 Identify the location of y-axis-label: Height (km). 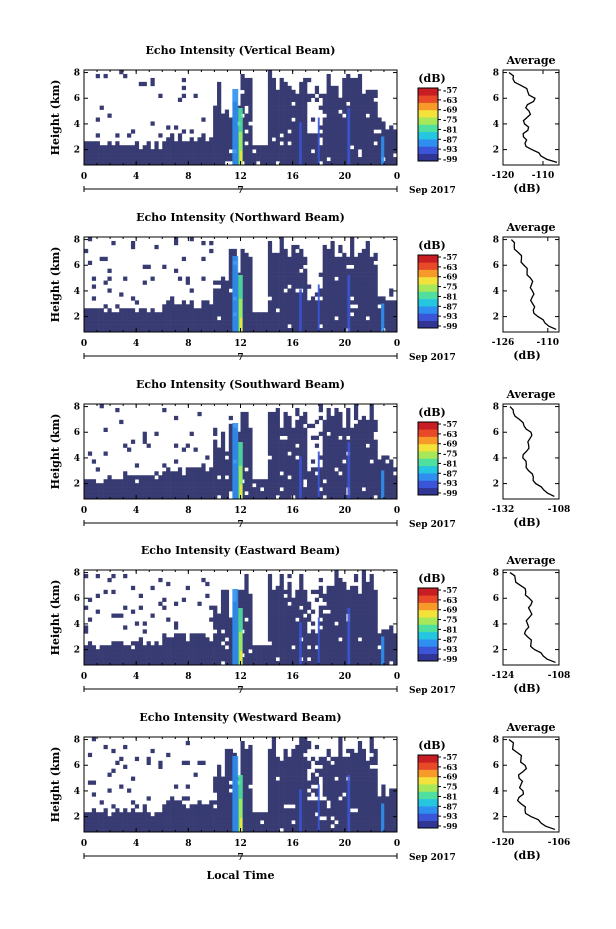
(55, 452).